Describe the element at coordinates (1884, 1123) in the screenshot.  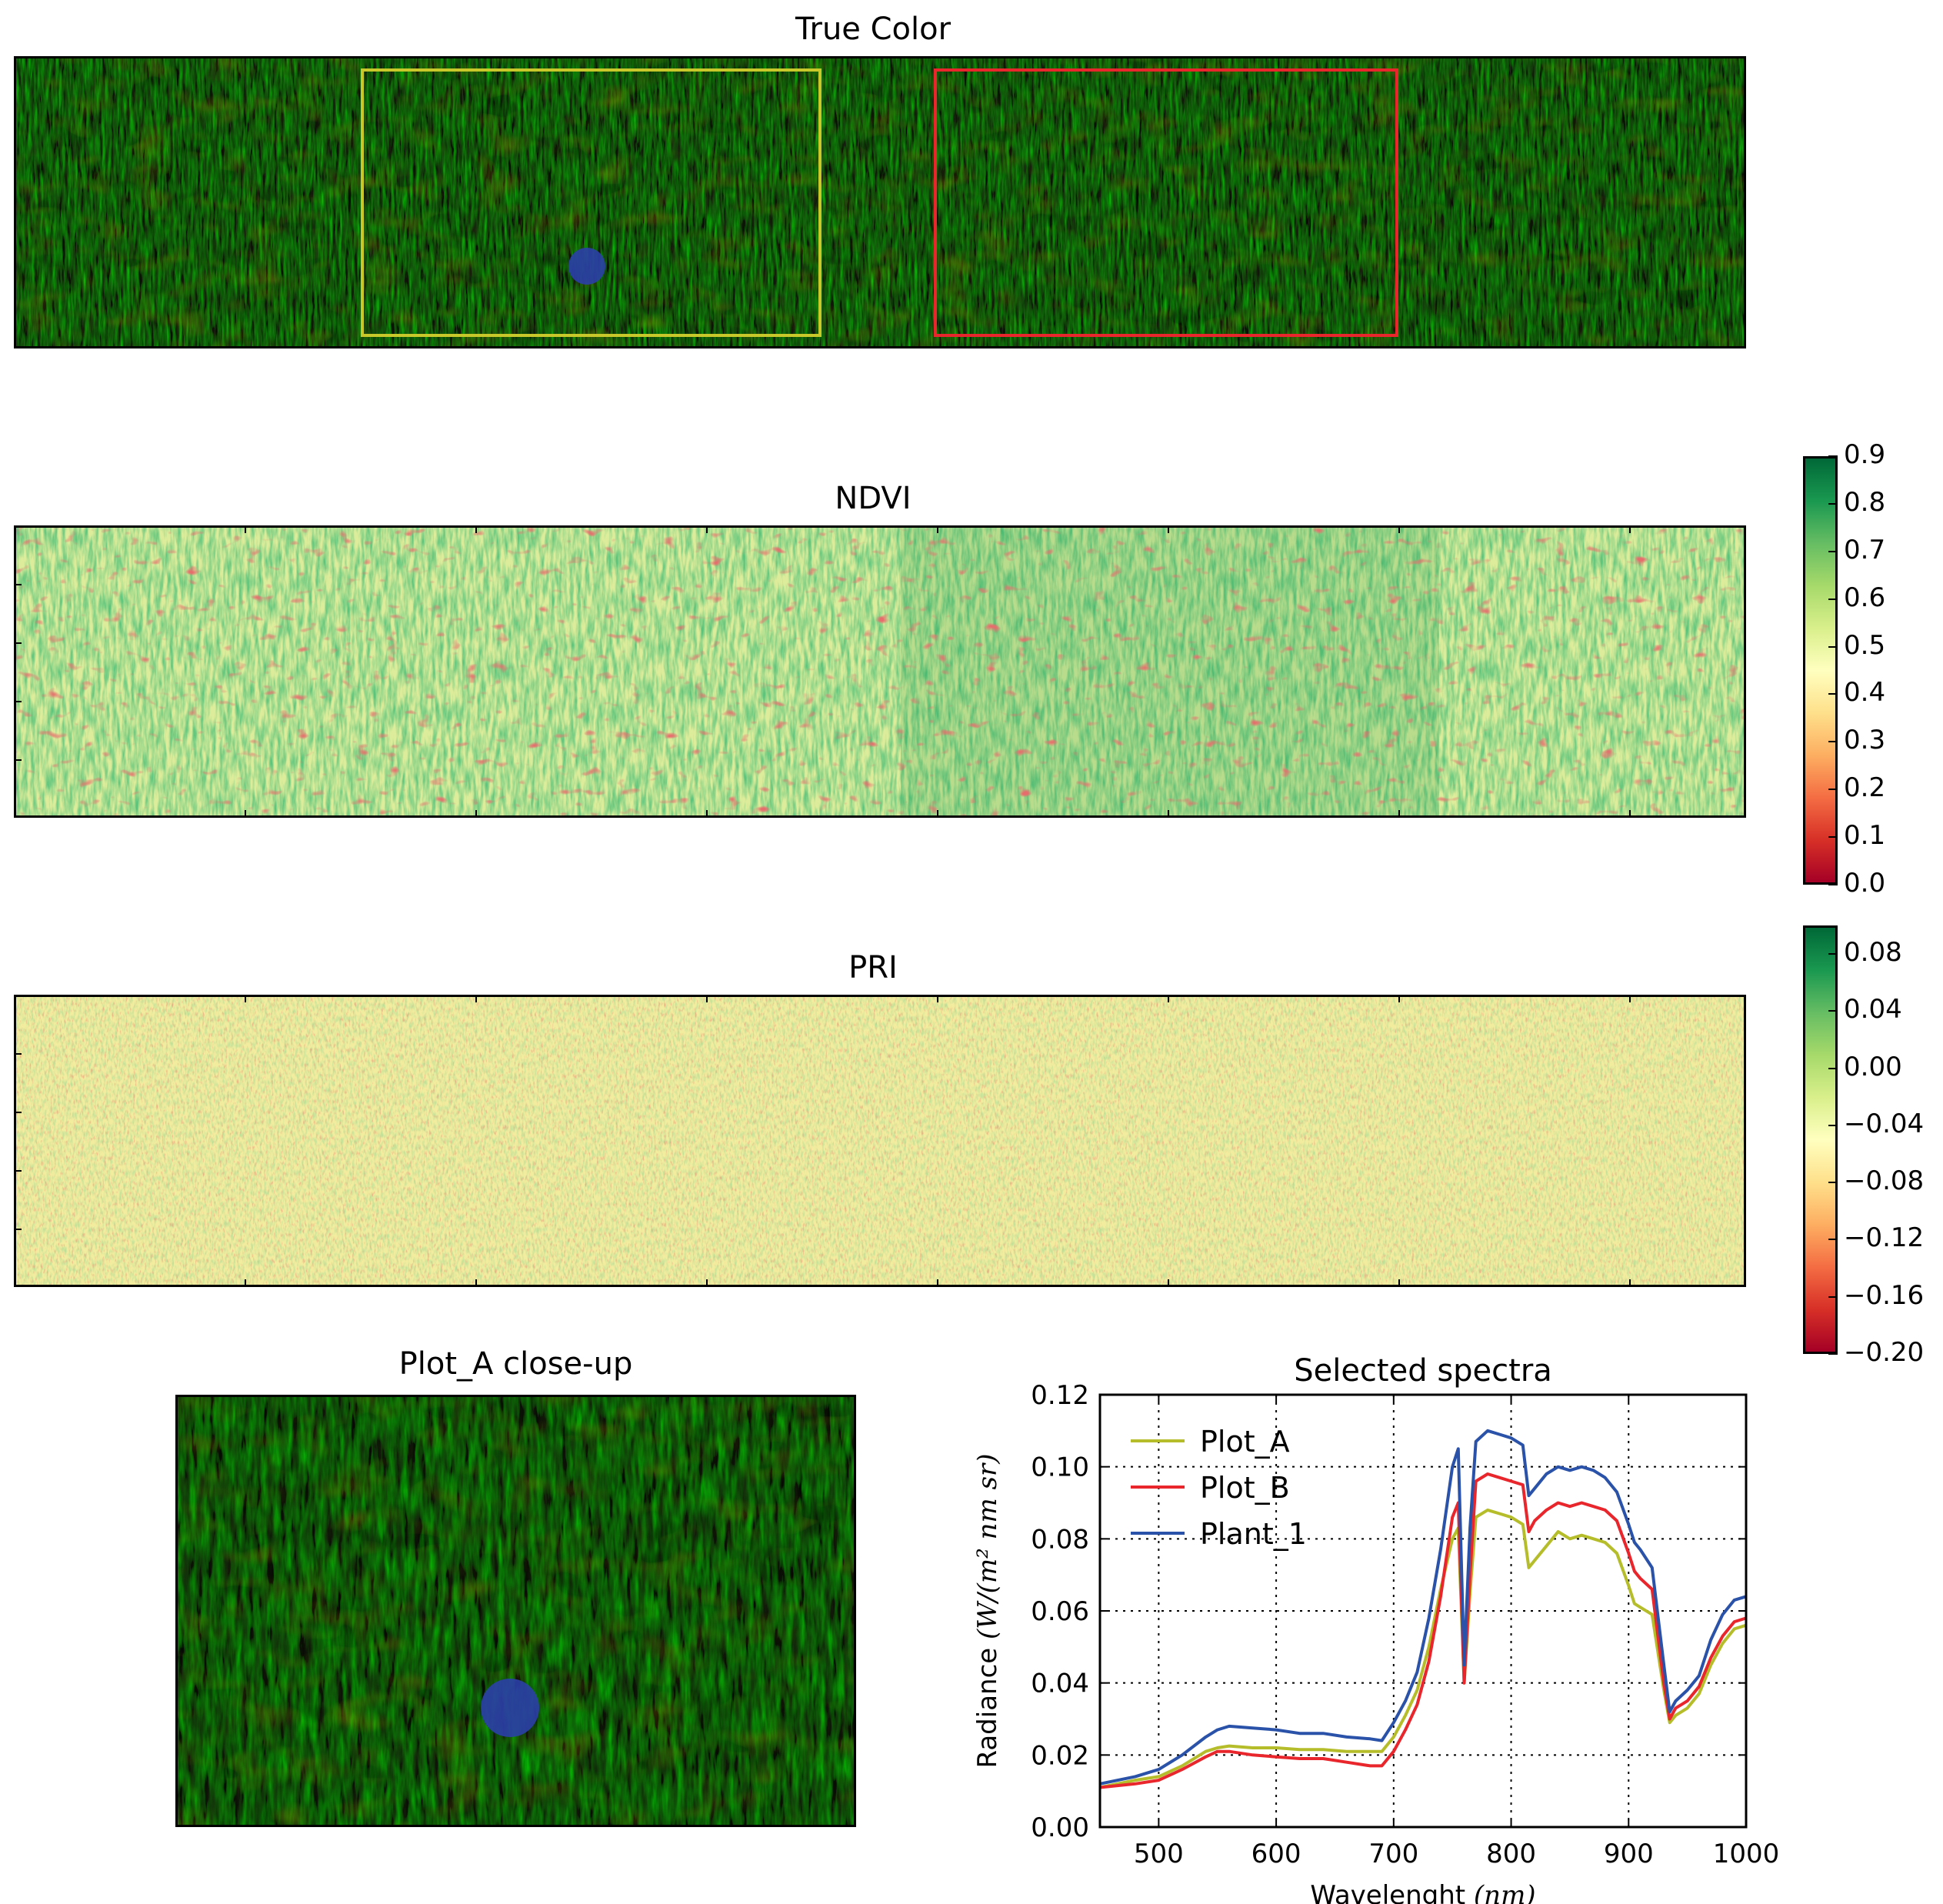
I see `pri-colorbar-tick-label: −0.04` at that location.